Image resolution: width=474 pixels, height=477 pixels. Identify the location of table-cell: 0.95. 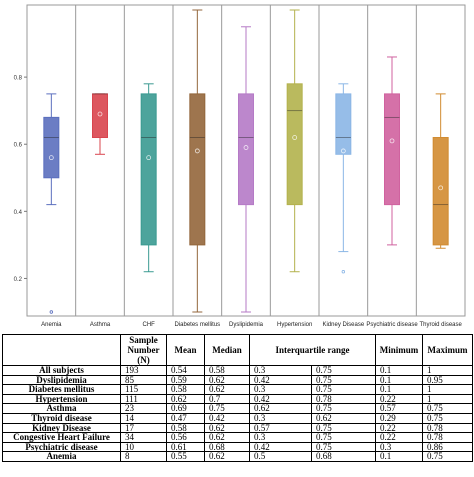
(448, 380).